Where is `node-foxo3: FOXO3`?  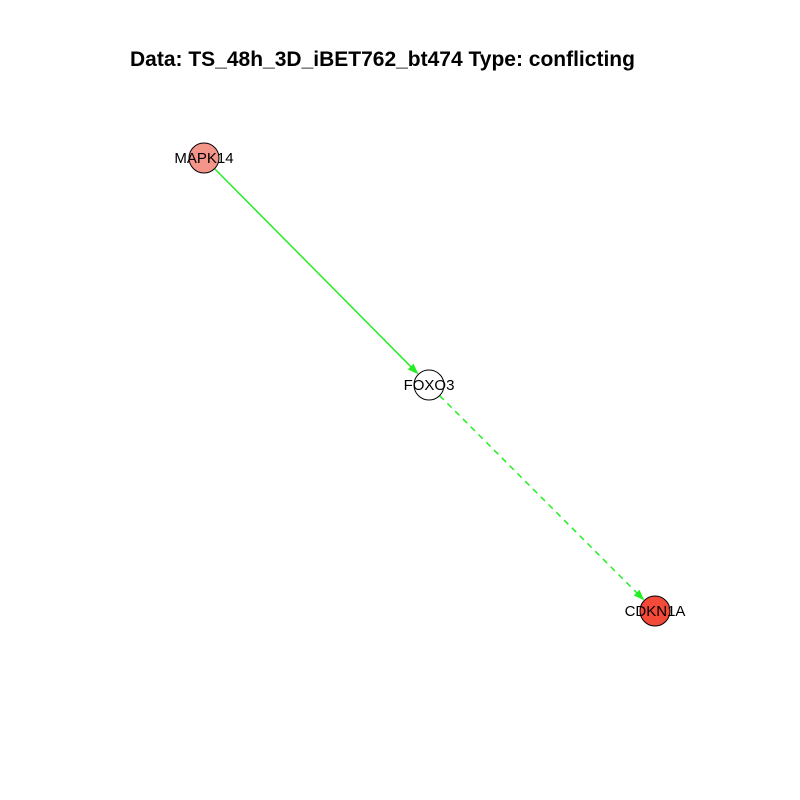 node-foxo3: FOXO3 is located at coordinates (429, 385).